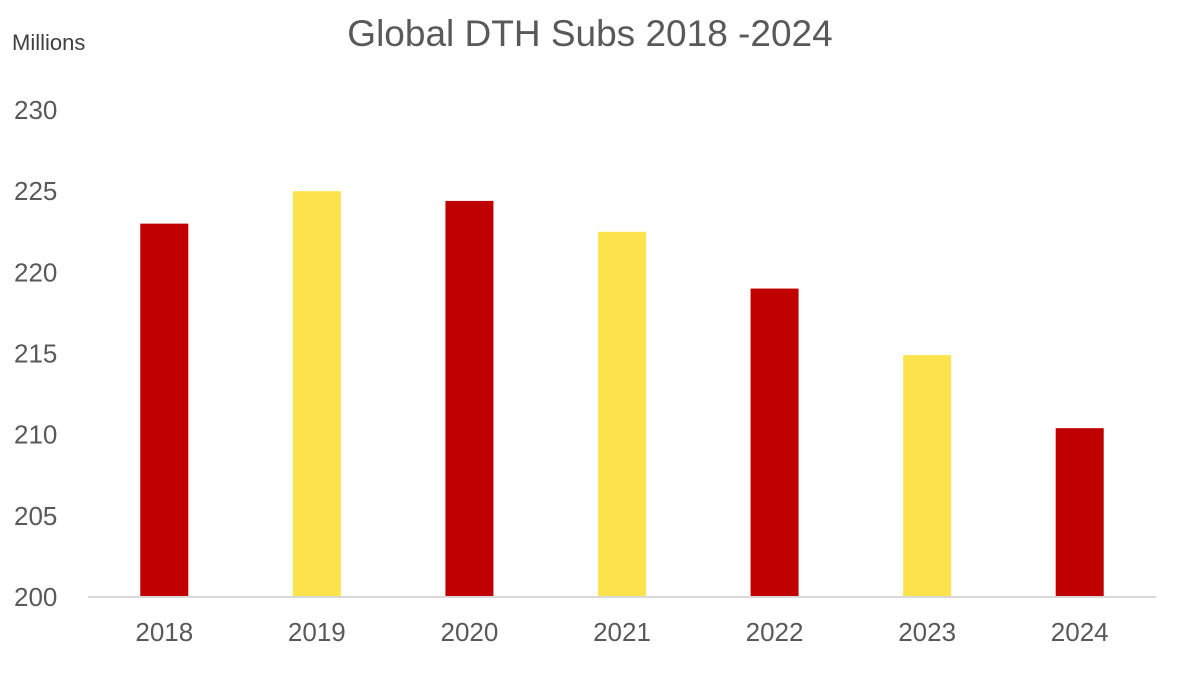 The image size is (1177, 677). I want to click on bar-2018, so click(164, 410).